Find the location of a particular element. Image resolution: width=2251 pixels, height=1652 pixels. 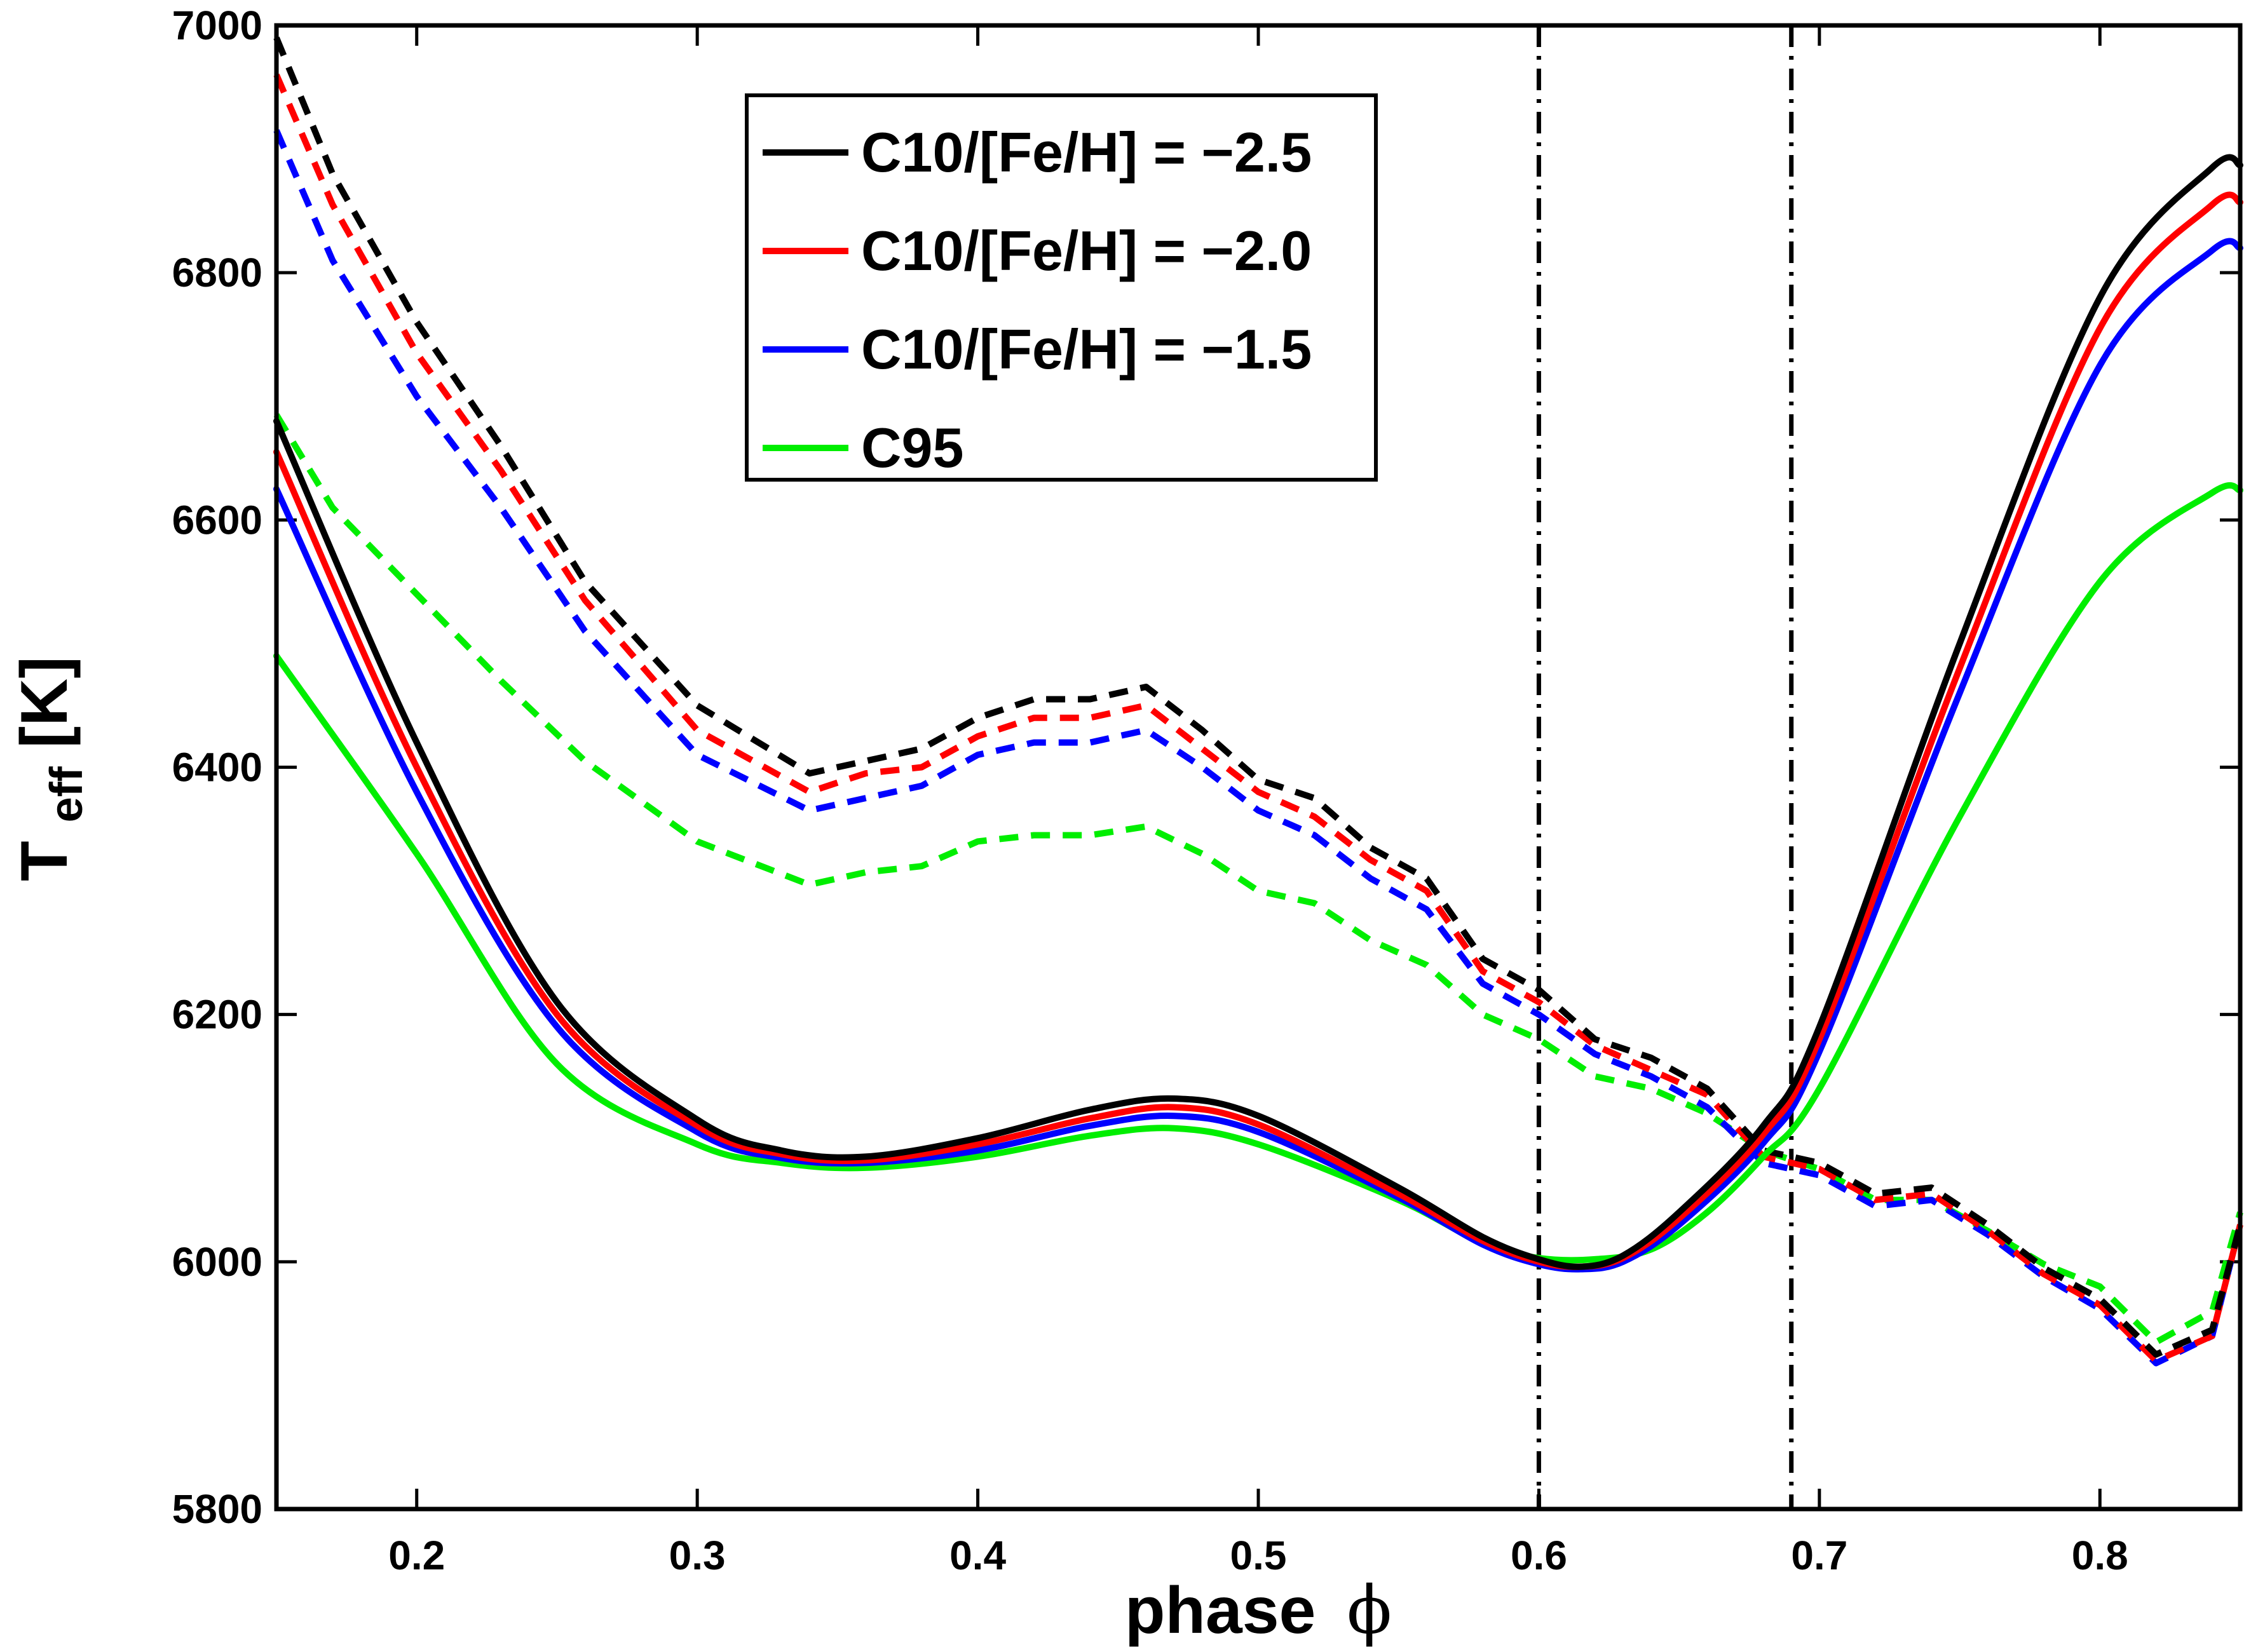

y-tick-label: 6000 is located at coordinates (217, 1262).